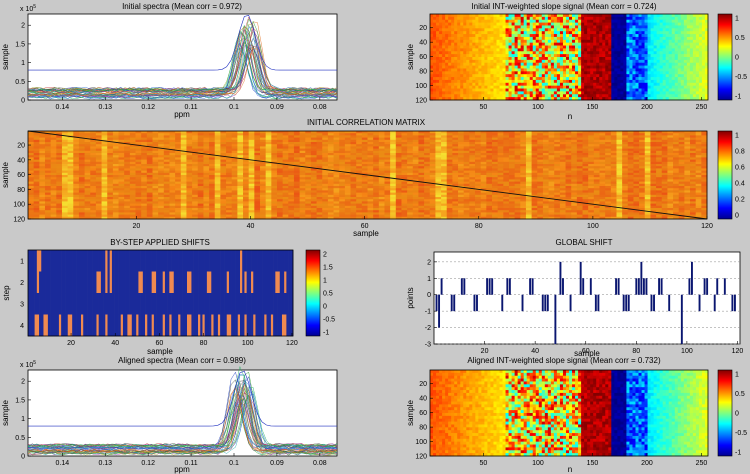 The image size is (750, 474). Describe the element at coordinates (570, 116) in the screenshot. I see `initial-slope-xlabel: n` at that location.